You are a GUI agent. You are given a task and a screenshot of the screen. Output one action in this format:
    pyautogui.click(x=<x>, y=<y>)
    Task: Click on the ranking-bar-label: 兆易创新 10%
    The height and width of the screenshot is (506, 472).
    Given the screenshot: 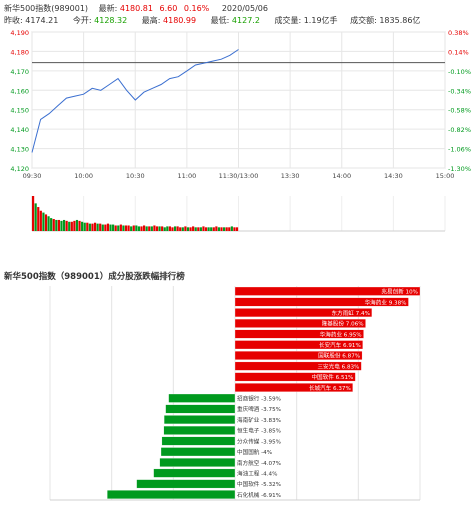 What is the action you would take?
    pyautogui.click(x=399, y=292)
    